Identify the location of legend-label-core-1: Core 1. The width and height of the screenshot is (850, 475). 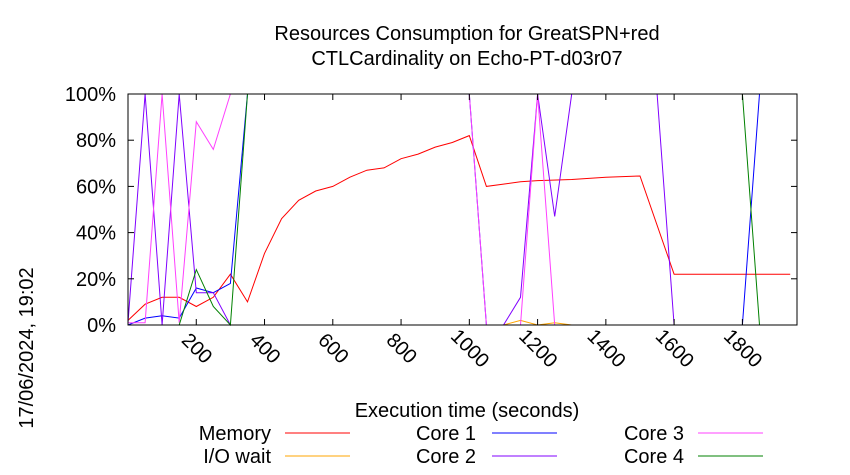
(446, 434).